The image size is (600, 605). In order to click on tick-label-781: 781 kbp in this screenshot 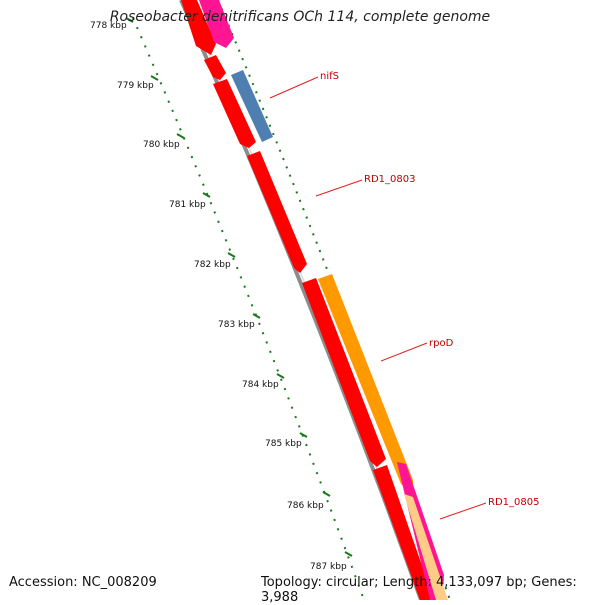, I will do `click(187, 205)`.